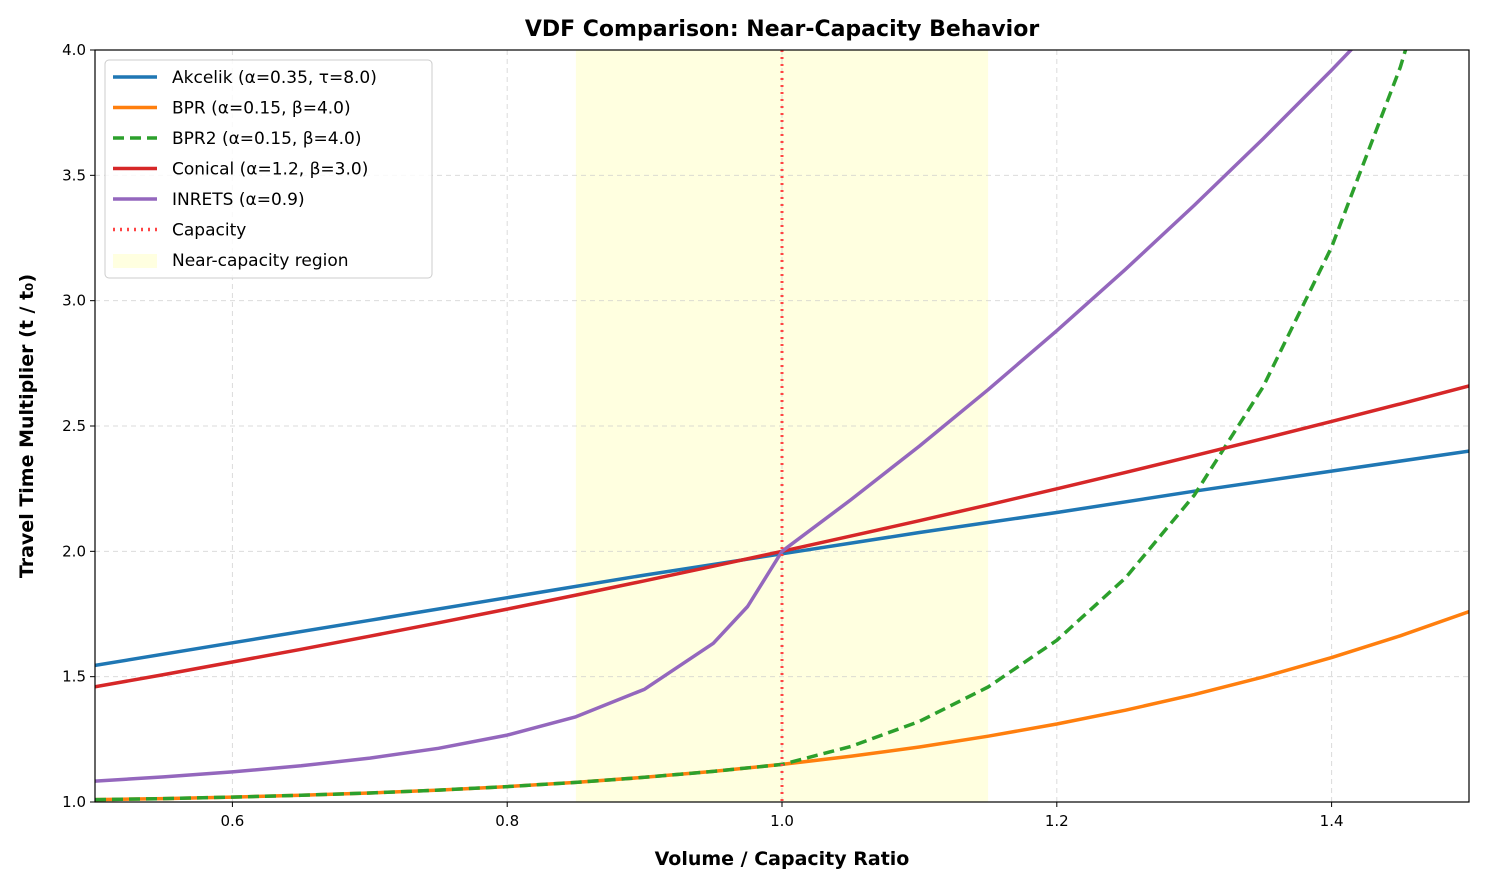 This screenshot has width=1485, height=889. I want to click on legend-label: BPR (α=0.15, β=4.0), so click(261, 109).